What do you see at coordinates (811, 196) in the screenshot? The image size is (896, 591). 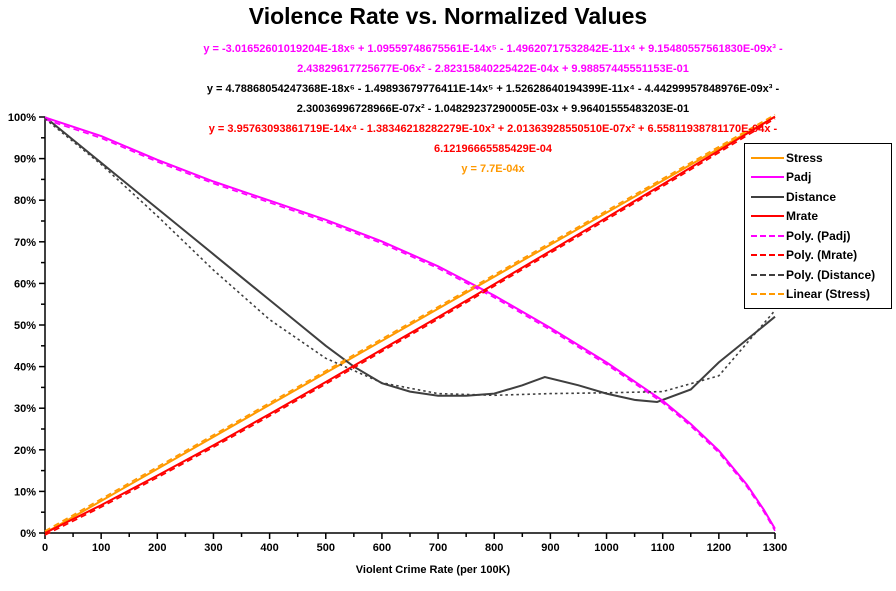 I see `legend-label: Distance` at bounding box center [811, 196].